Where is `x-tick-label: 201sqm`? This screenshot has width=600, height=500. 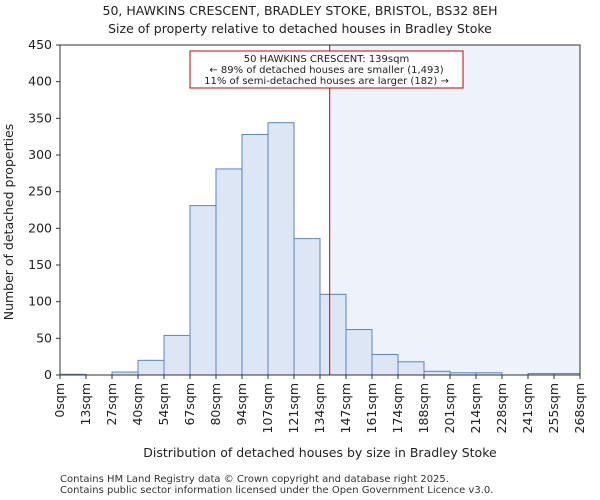 x-tick-label: 201sqm is located at coordinates (449, 408).